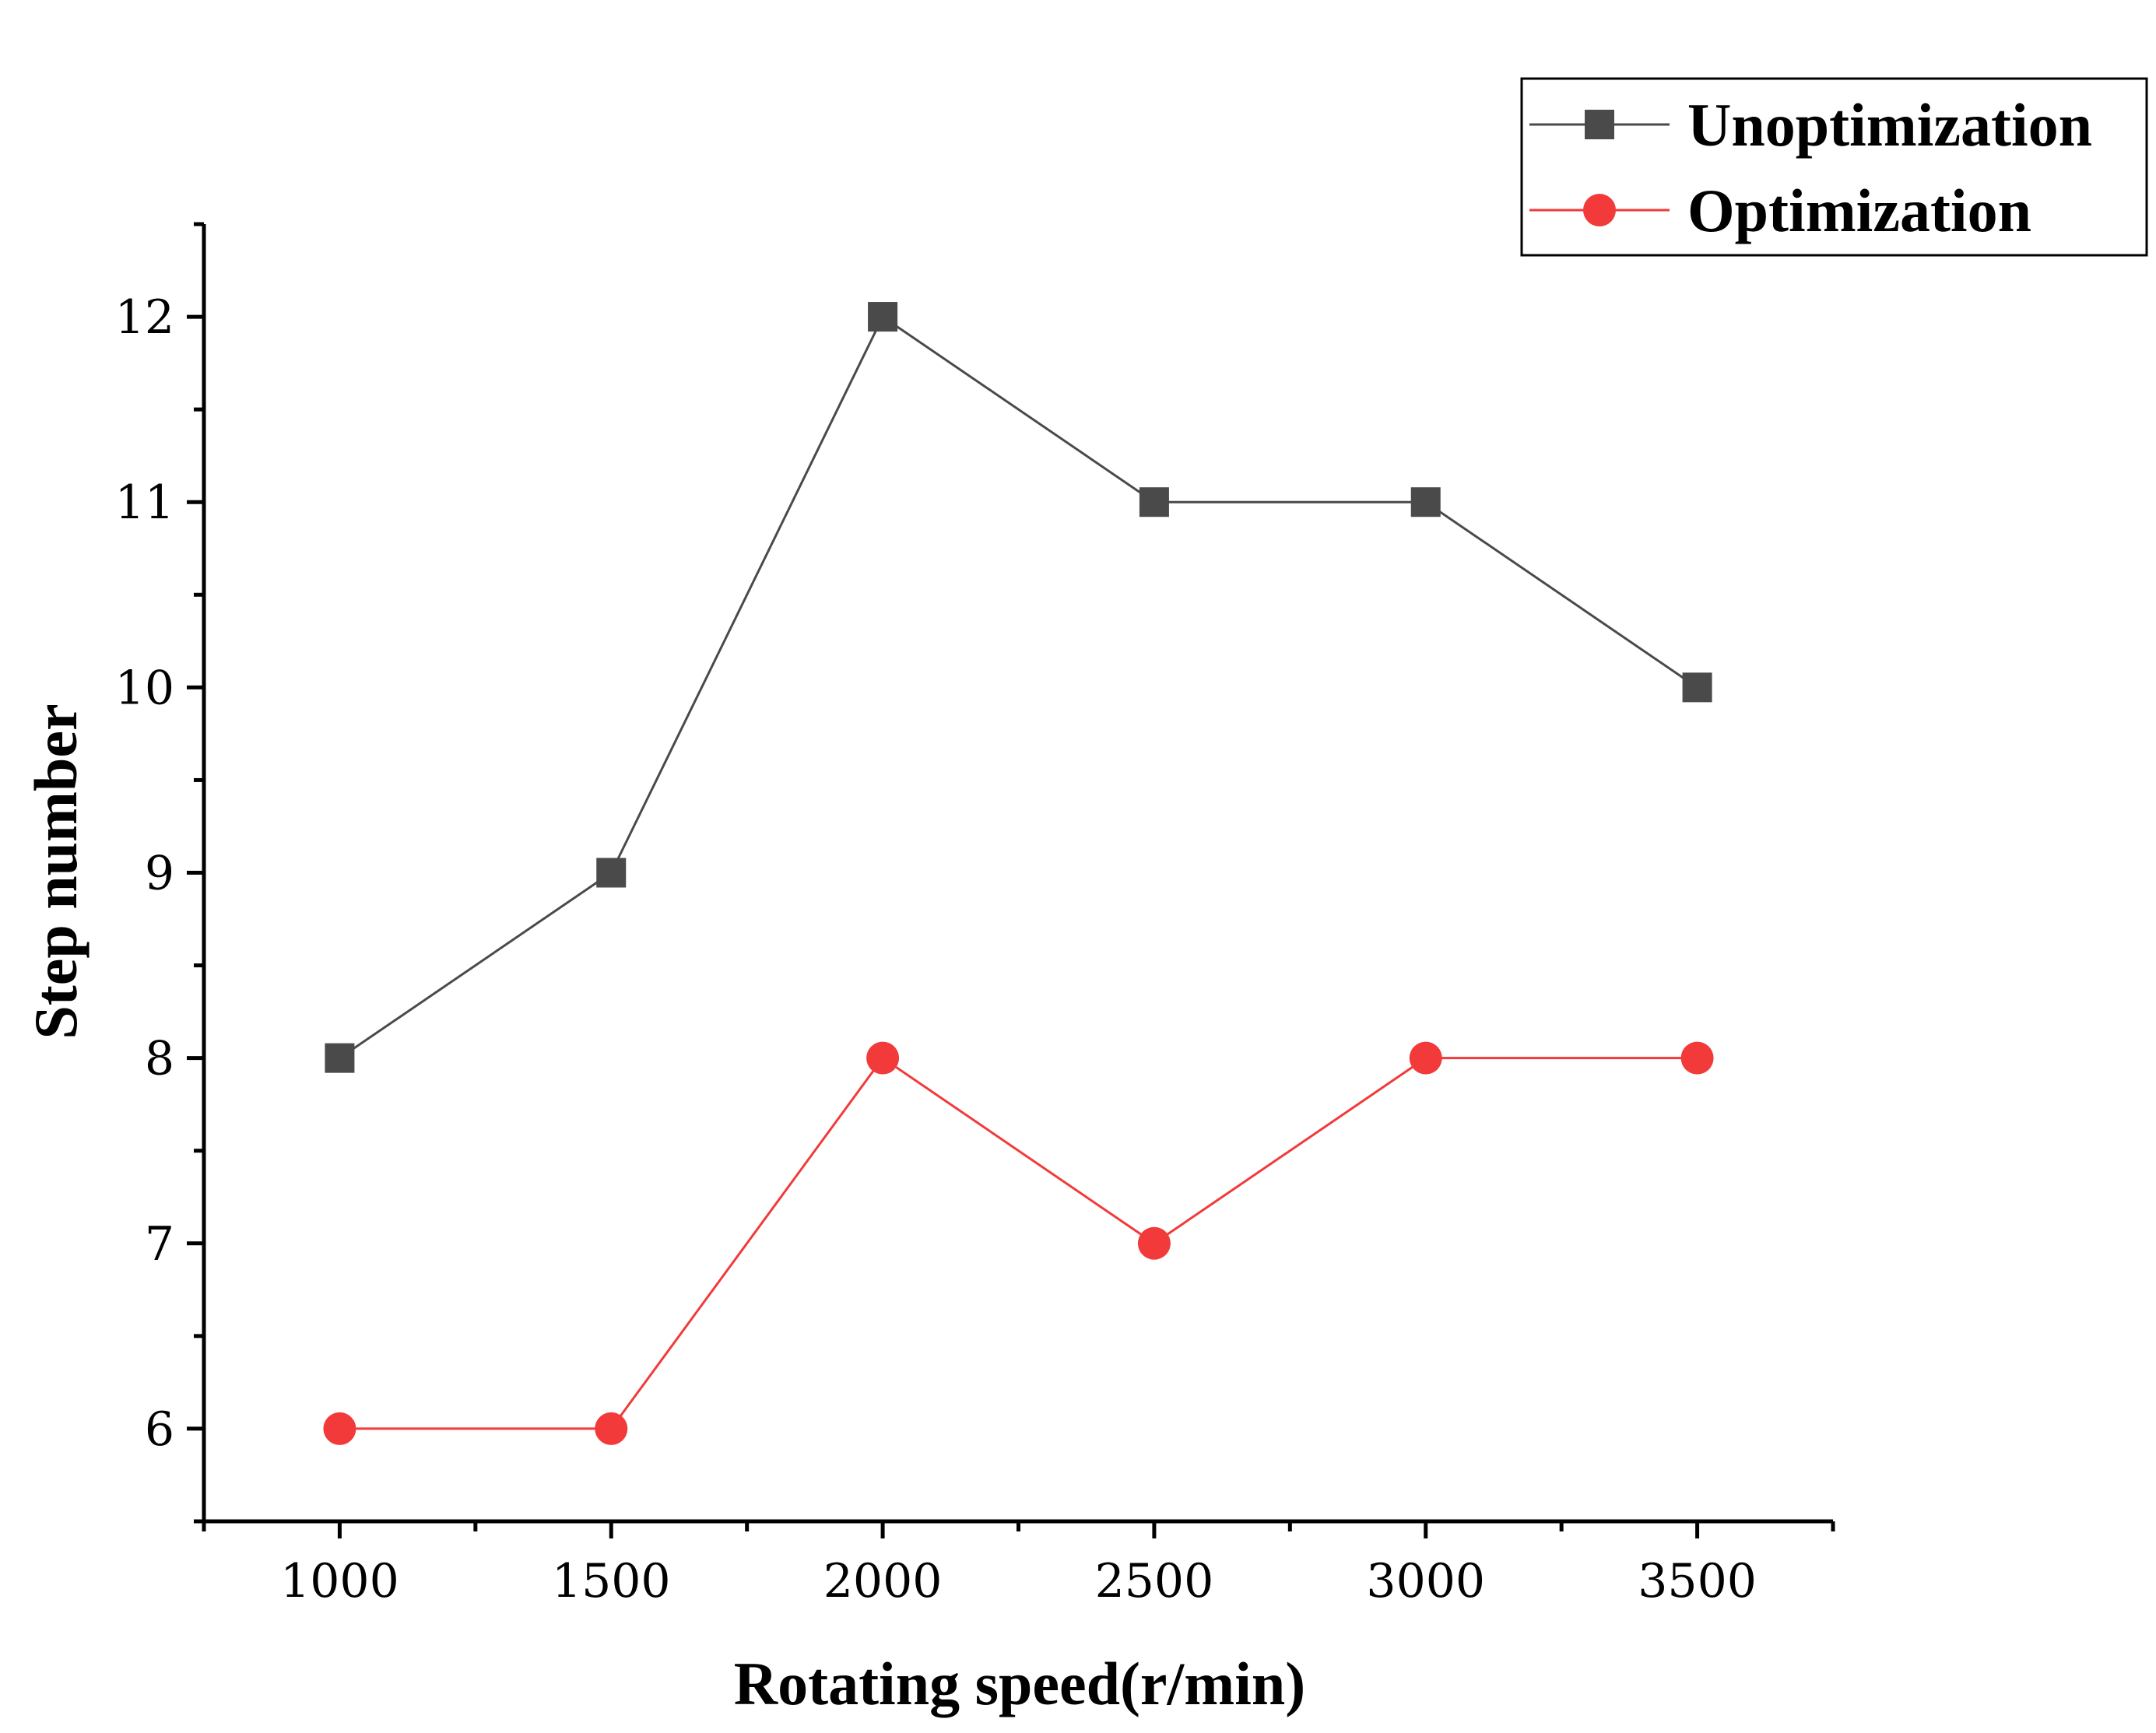 This screenshot has width=2156, height=1733. What do you see at coordinates (144, 503) in the screenshot?
I see `y-tick-label: 11` at bounding box center [144, 503].